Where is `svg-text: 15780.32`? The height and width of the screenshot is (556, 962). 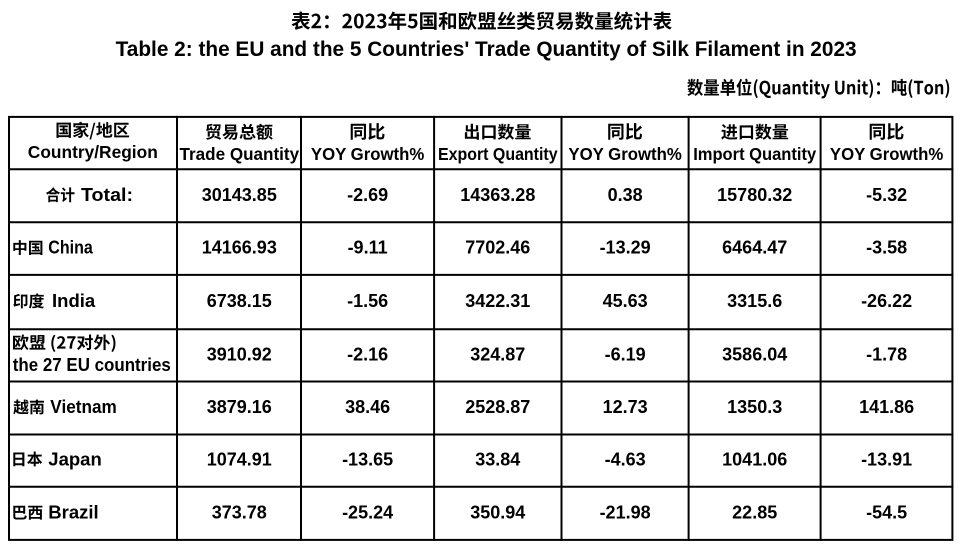 svg-text: 15780.32 is located at coordinates (754, 195).